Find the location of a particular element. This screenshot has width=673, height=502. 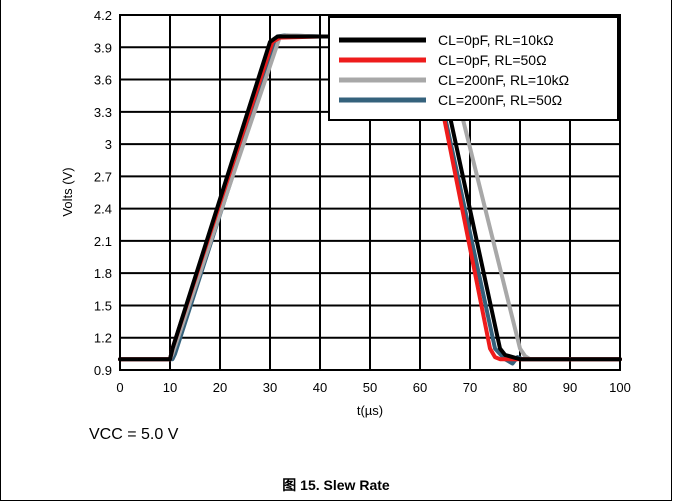

legend-entry: CL=0pF, RL=10kΩ is located at coordinates (496, 40).